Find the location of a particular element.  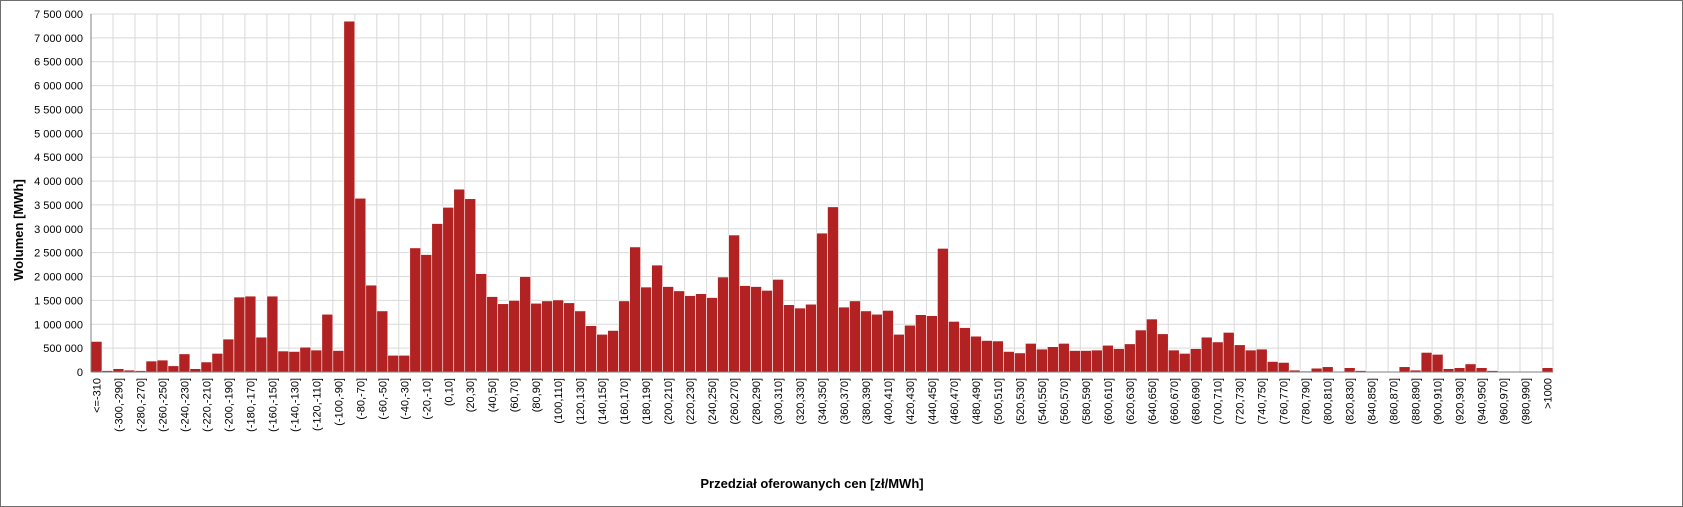

x-tick-label: (-280,-270] is located at coordinates (141, 405).